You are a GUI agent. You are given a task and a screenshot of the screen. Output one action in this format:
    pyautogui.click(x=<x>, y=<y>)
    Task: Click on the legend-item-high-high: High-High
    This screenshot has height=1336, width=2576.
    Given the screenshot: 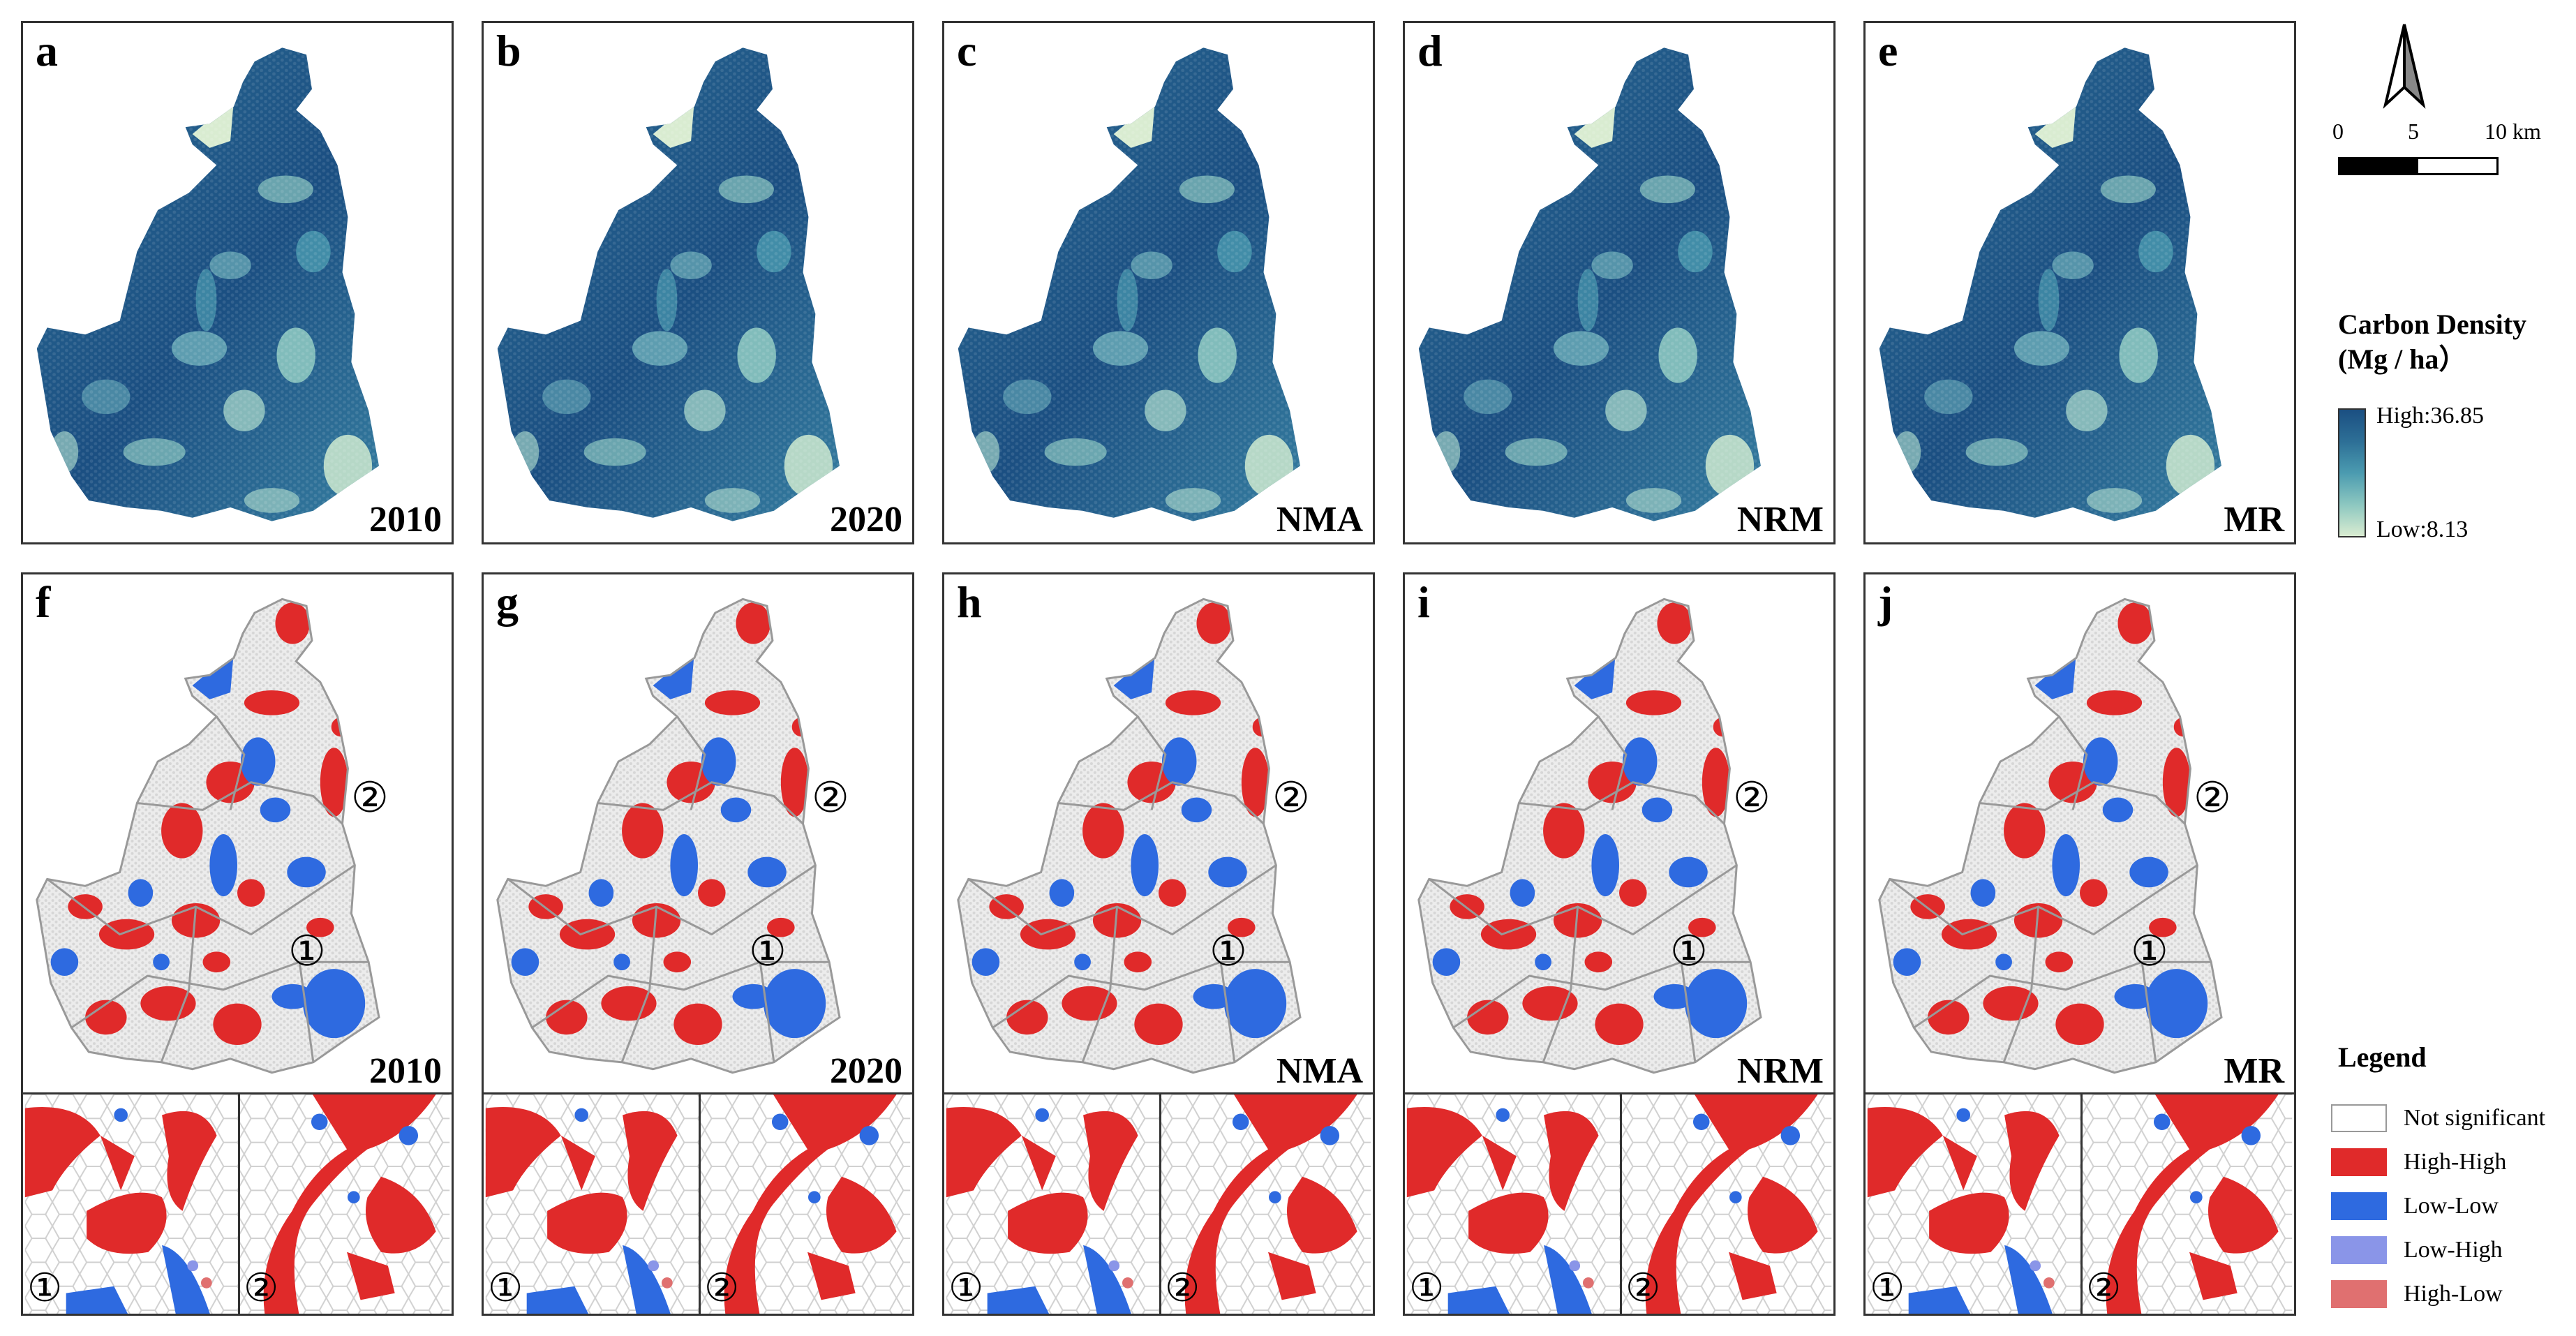 What is the action you would take?
    pyautogui.click(x=2418, y=1162)
    